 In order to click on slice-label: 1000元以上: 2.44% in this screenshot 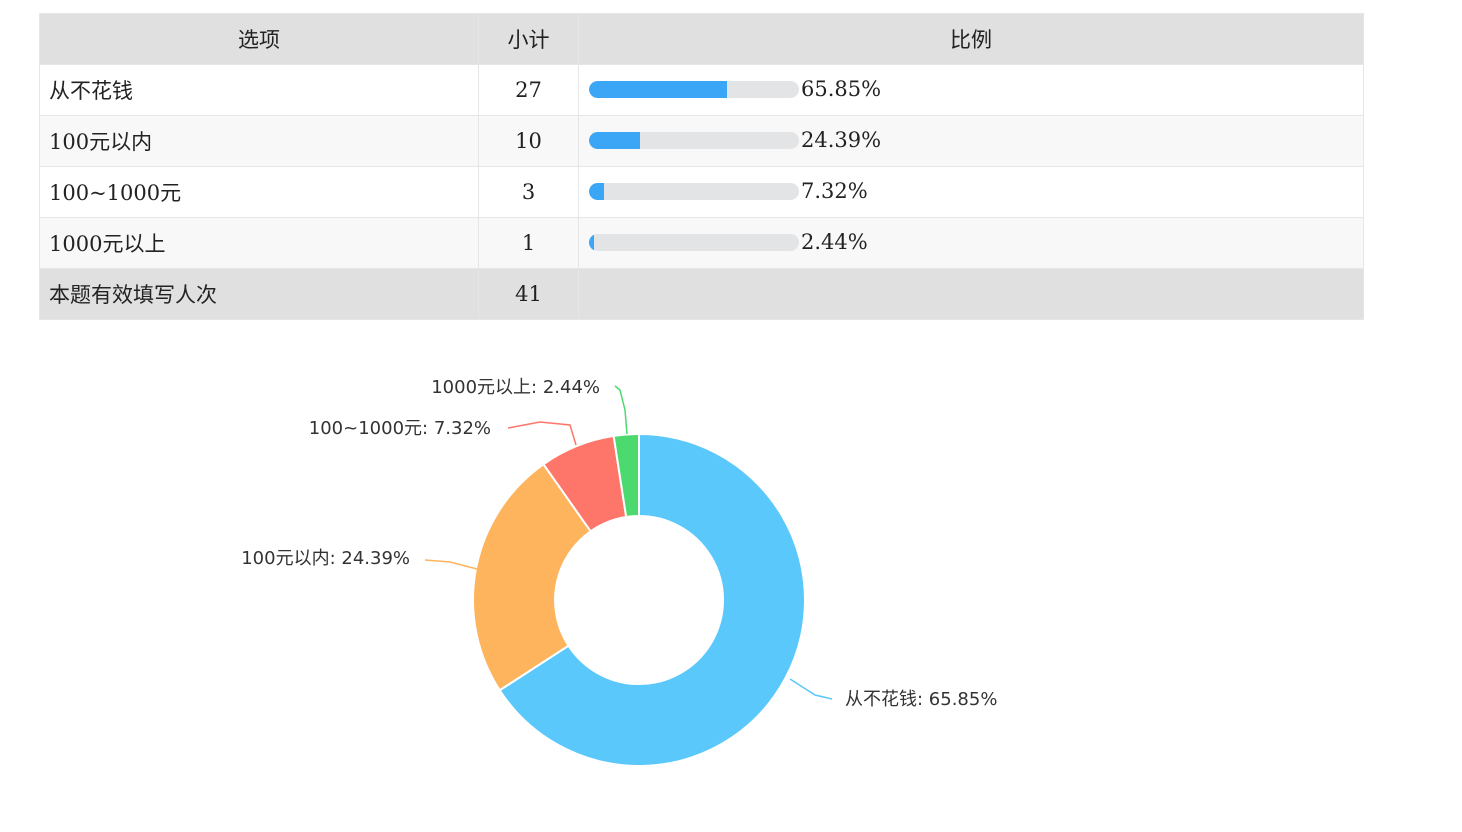, I will do `click(515, 387)`.